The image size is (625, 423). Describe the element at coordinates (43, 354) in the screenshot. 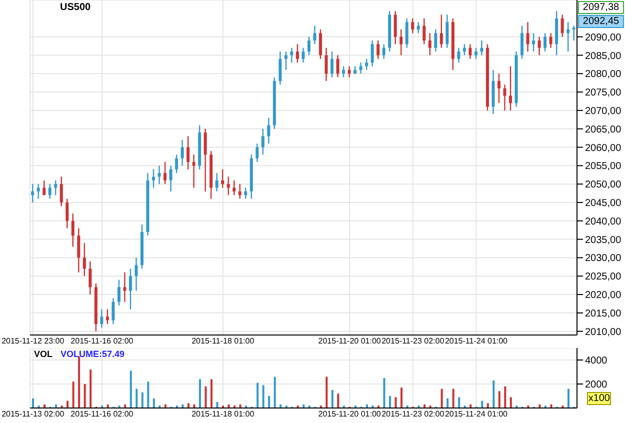

I see `chart-title: VOL` at that location.